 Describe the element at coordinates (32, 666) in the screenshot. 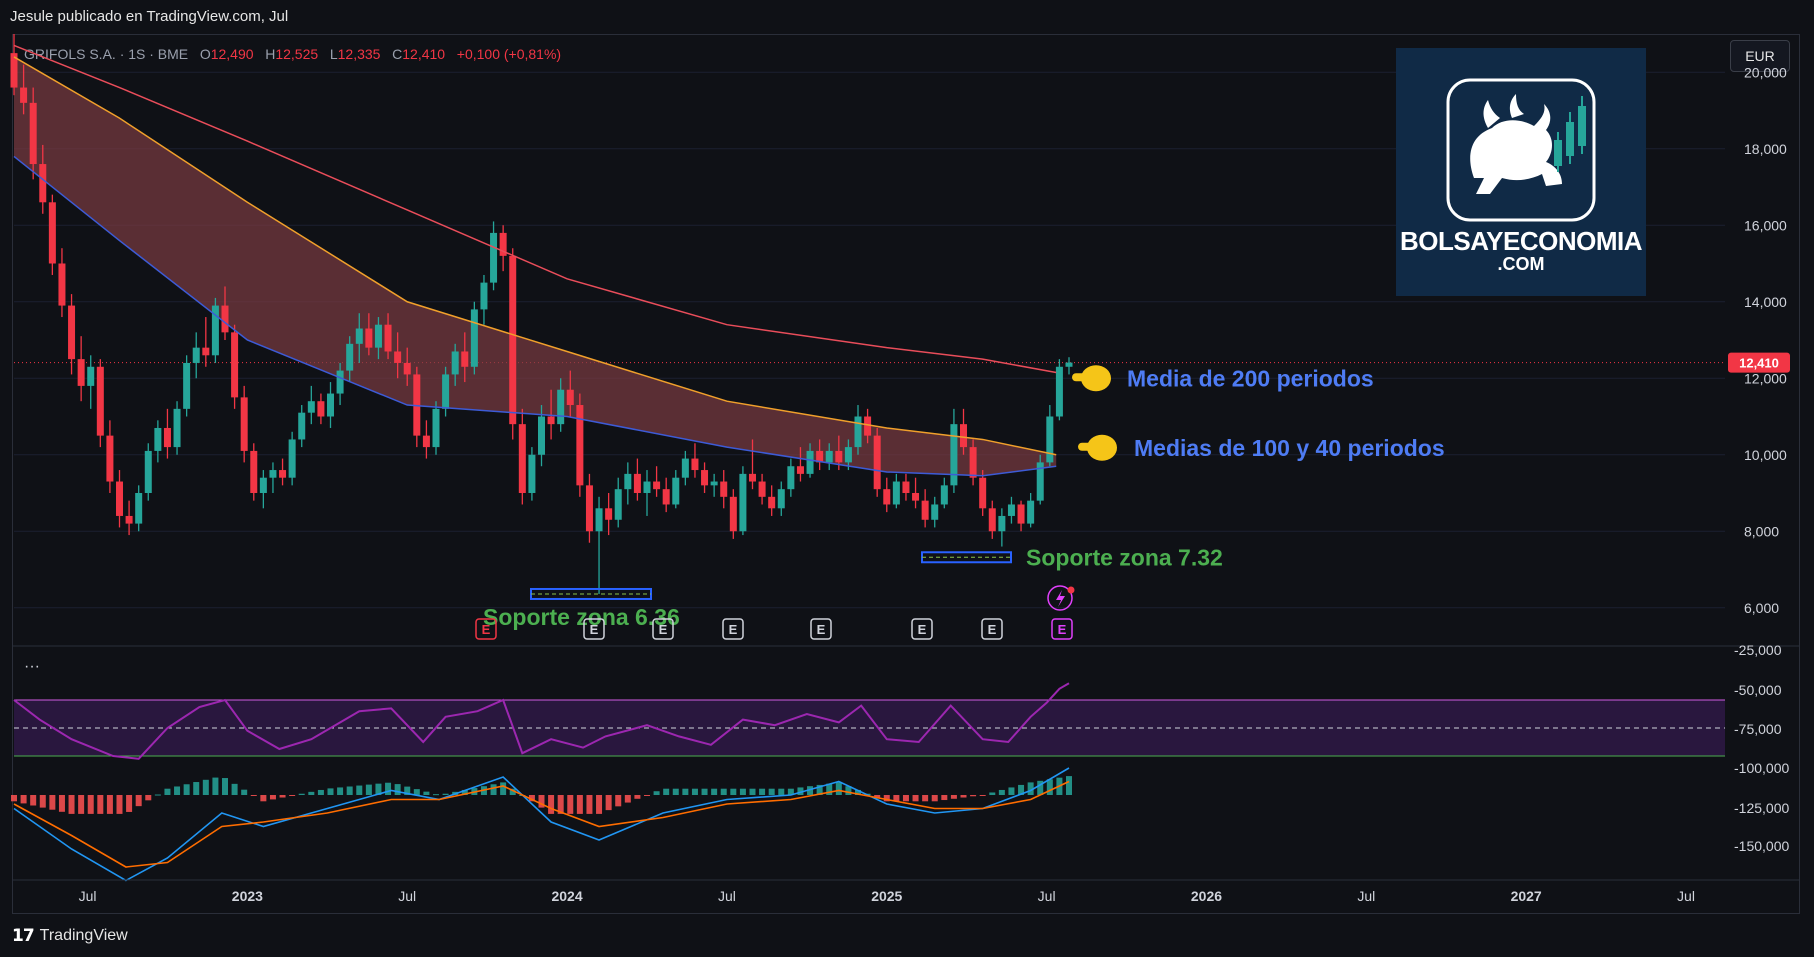

I see `indicator-menu-button: ···` at that location.